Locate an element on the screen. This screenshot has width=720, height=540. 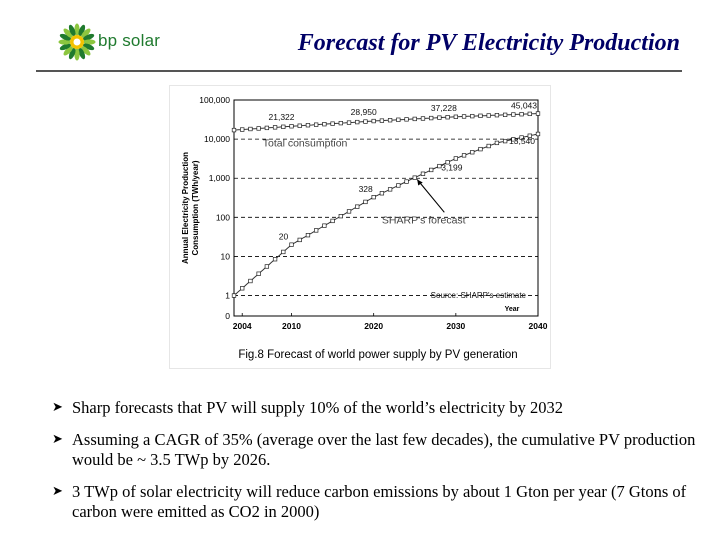
x-tick-label: 2020 is located at coordinates (373, 326).